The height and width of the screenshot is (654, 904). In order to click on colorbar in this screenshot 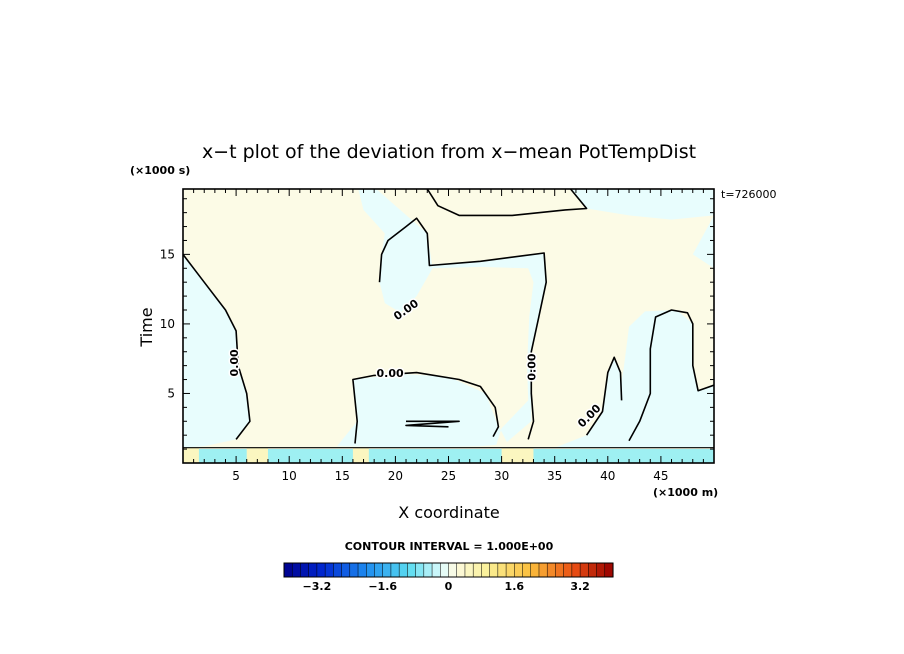, I will do `click(448, 570)`.